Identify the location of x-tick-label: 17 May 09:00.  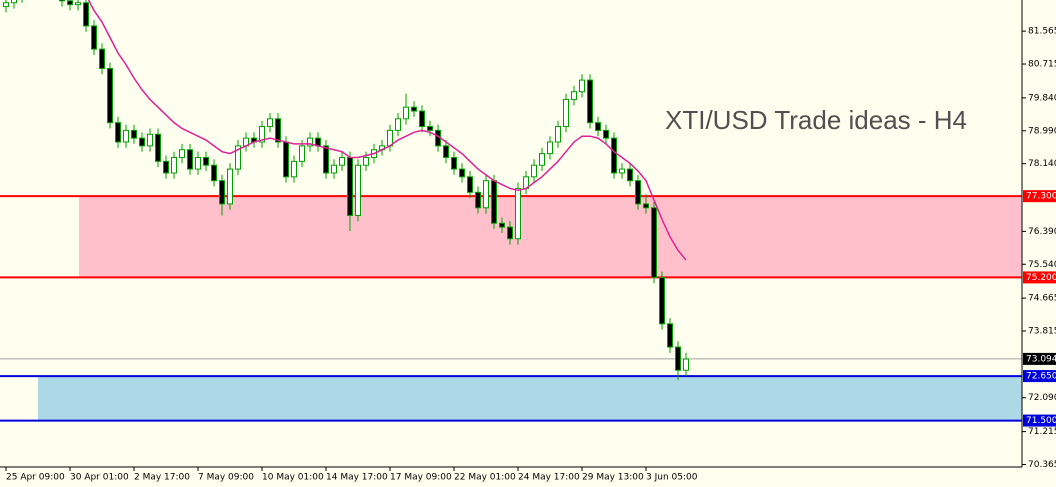
(421, 478).